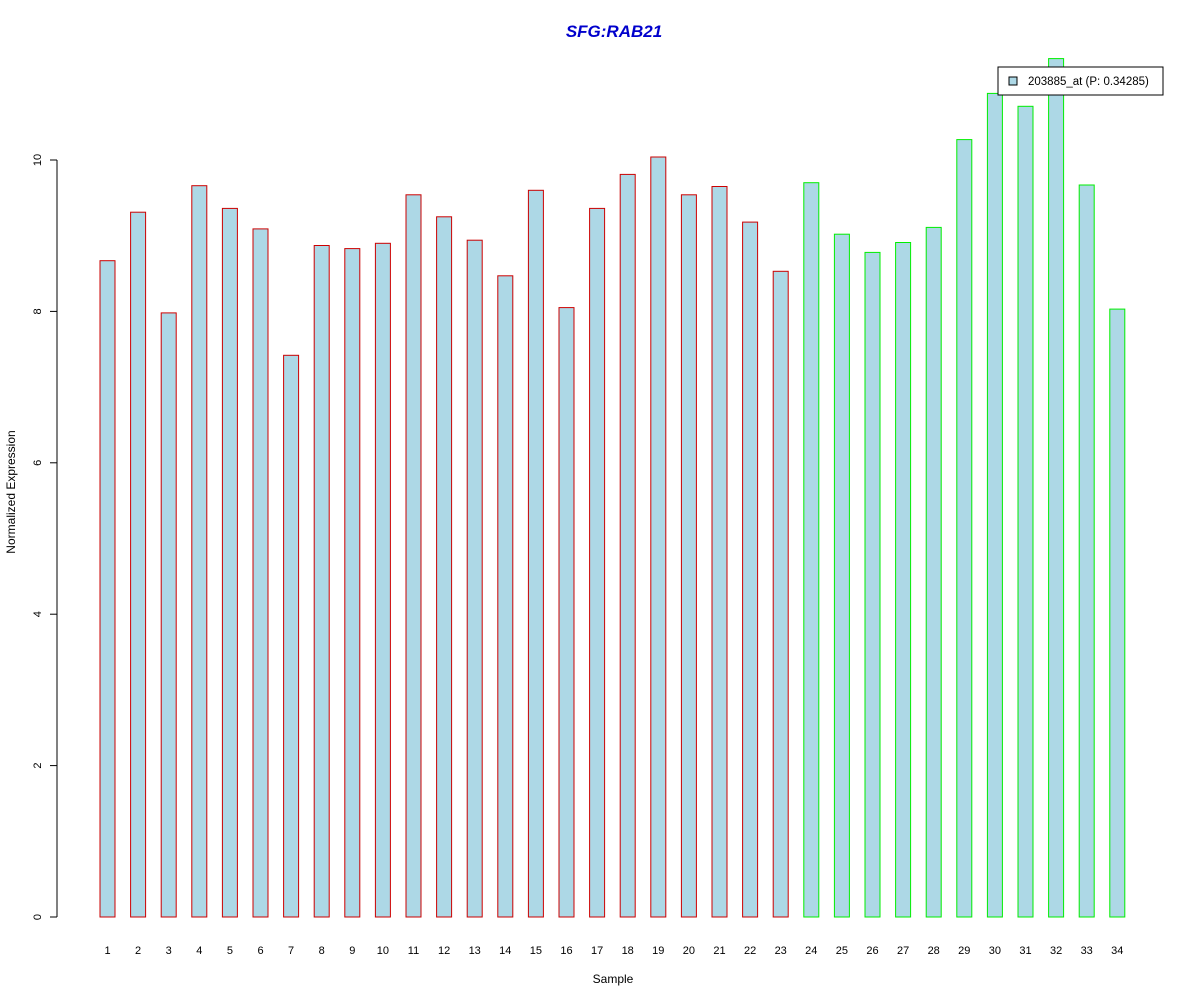 The image size is (1200, 1000). I want to click on x-tick-label: 6, so click(260, 951).